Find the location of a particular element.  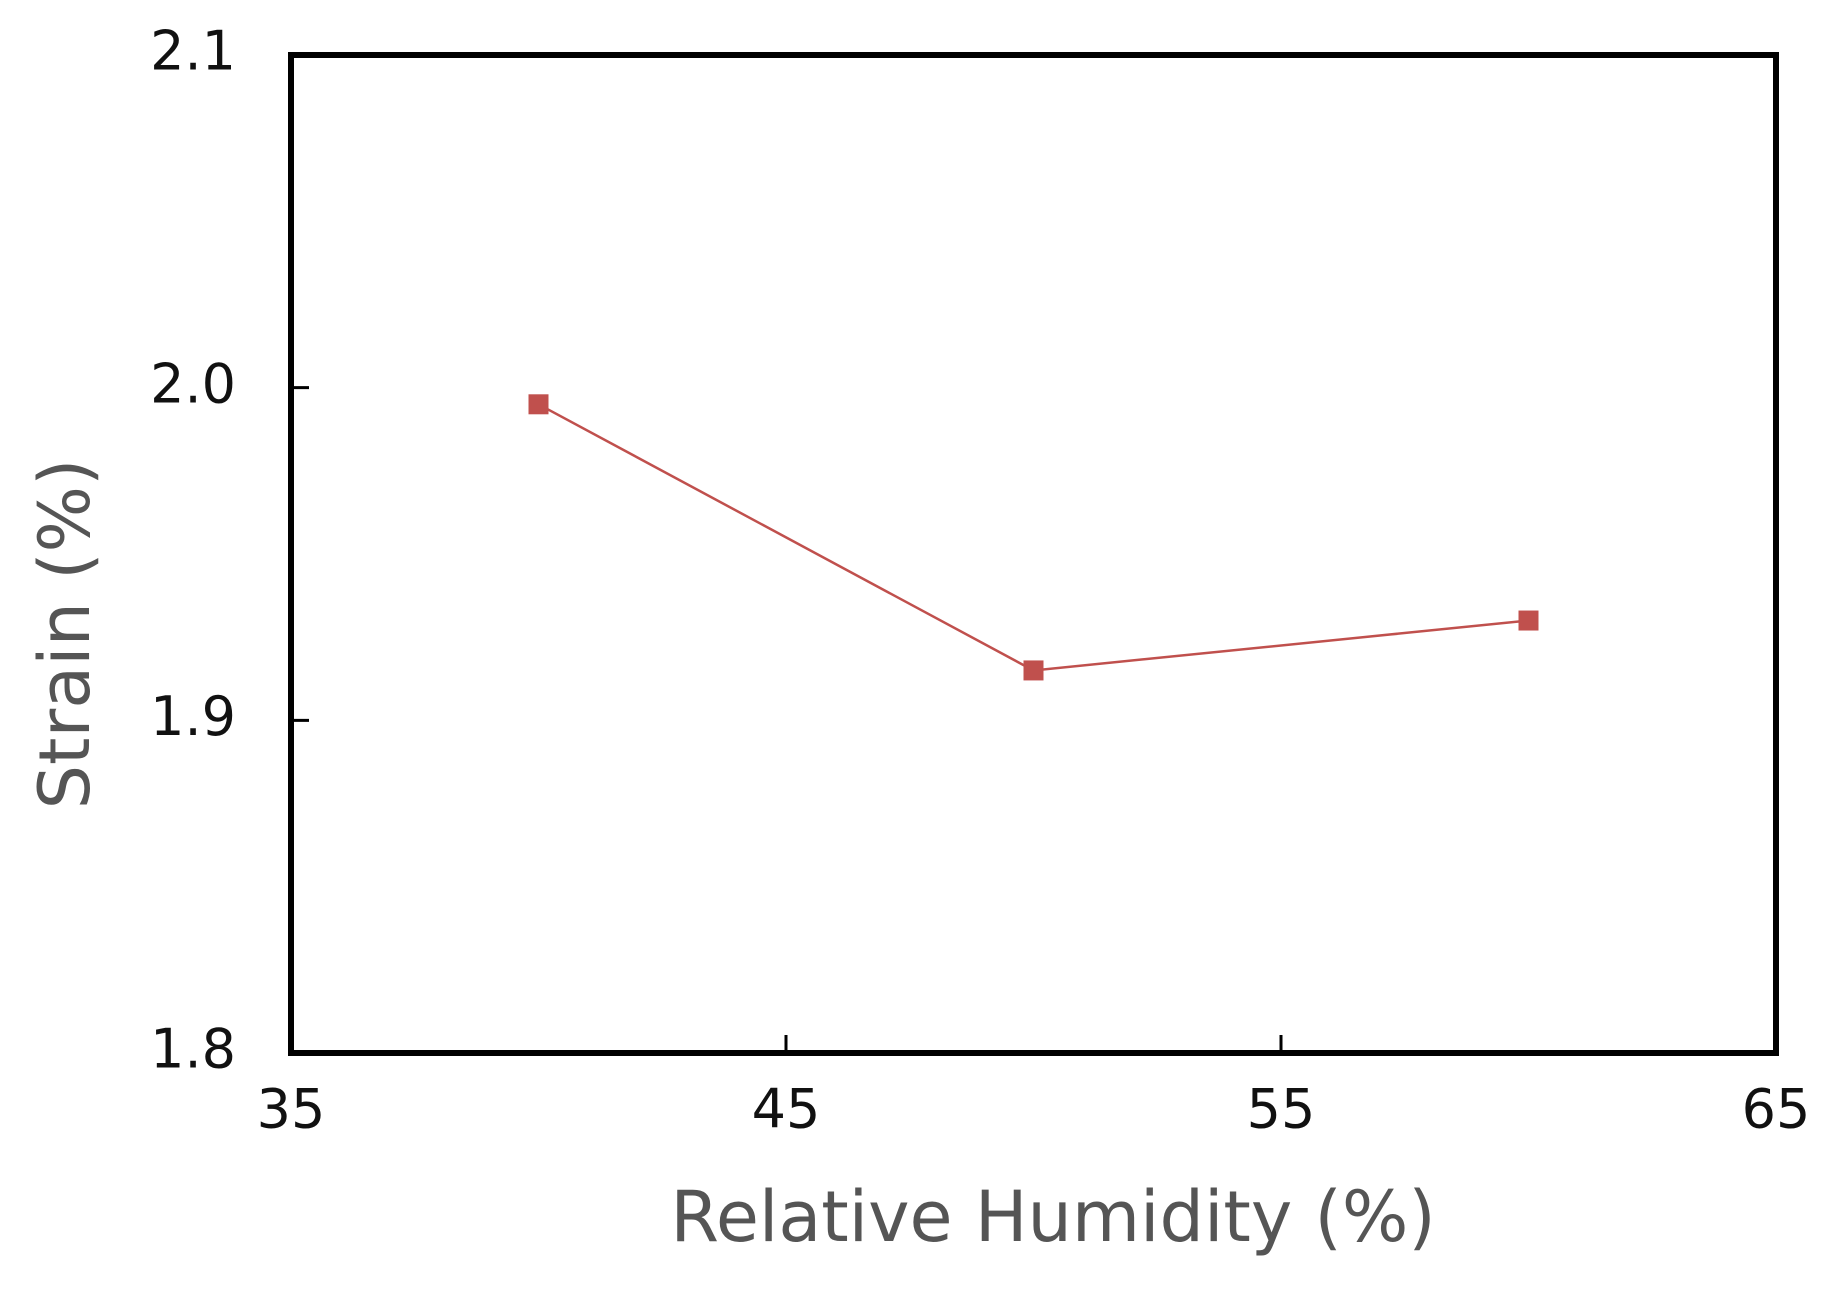

y-tick-label: 1.9 is located at coordinates (193, 716).